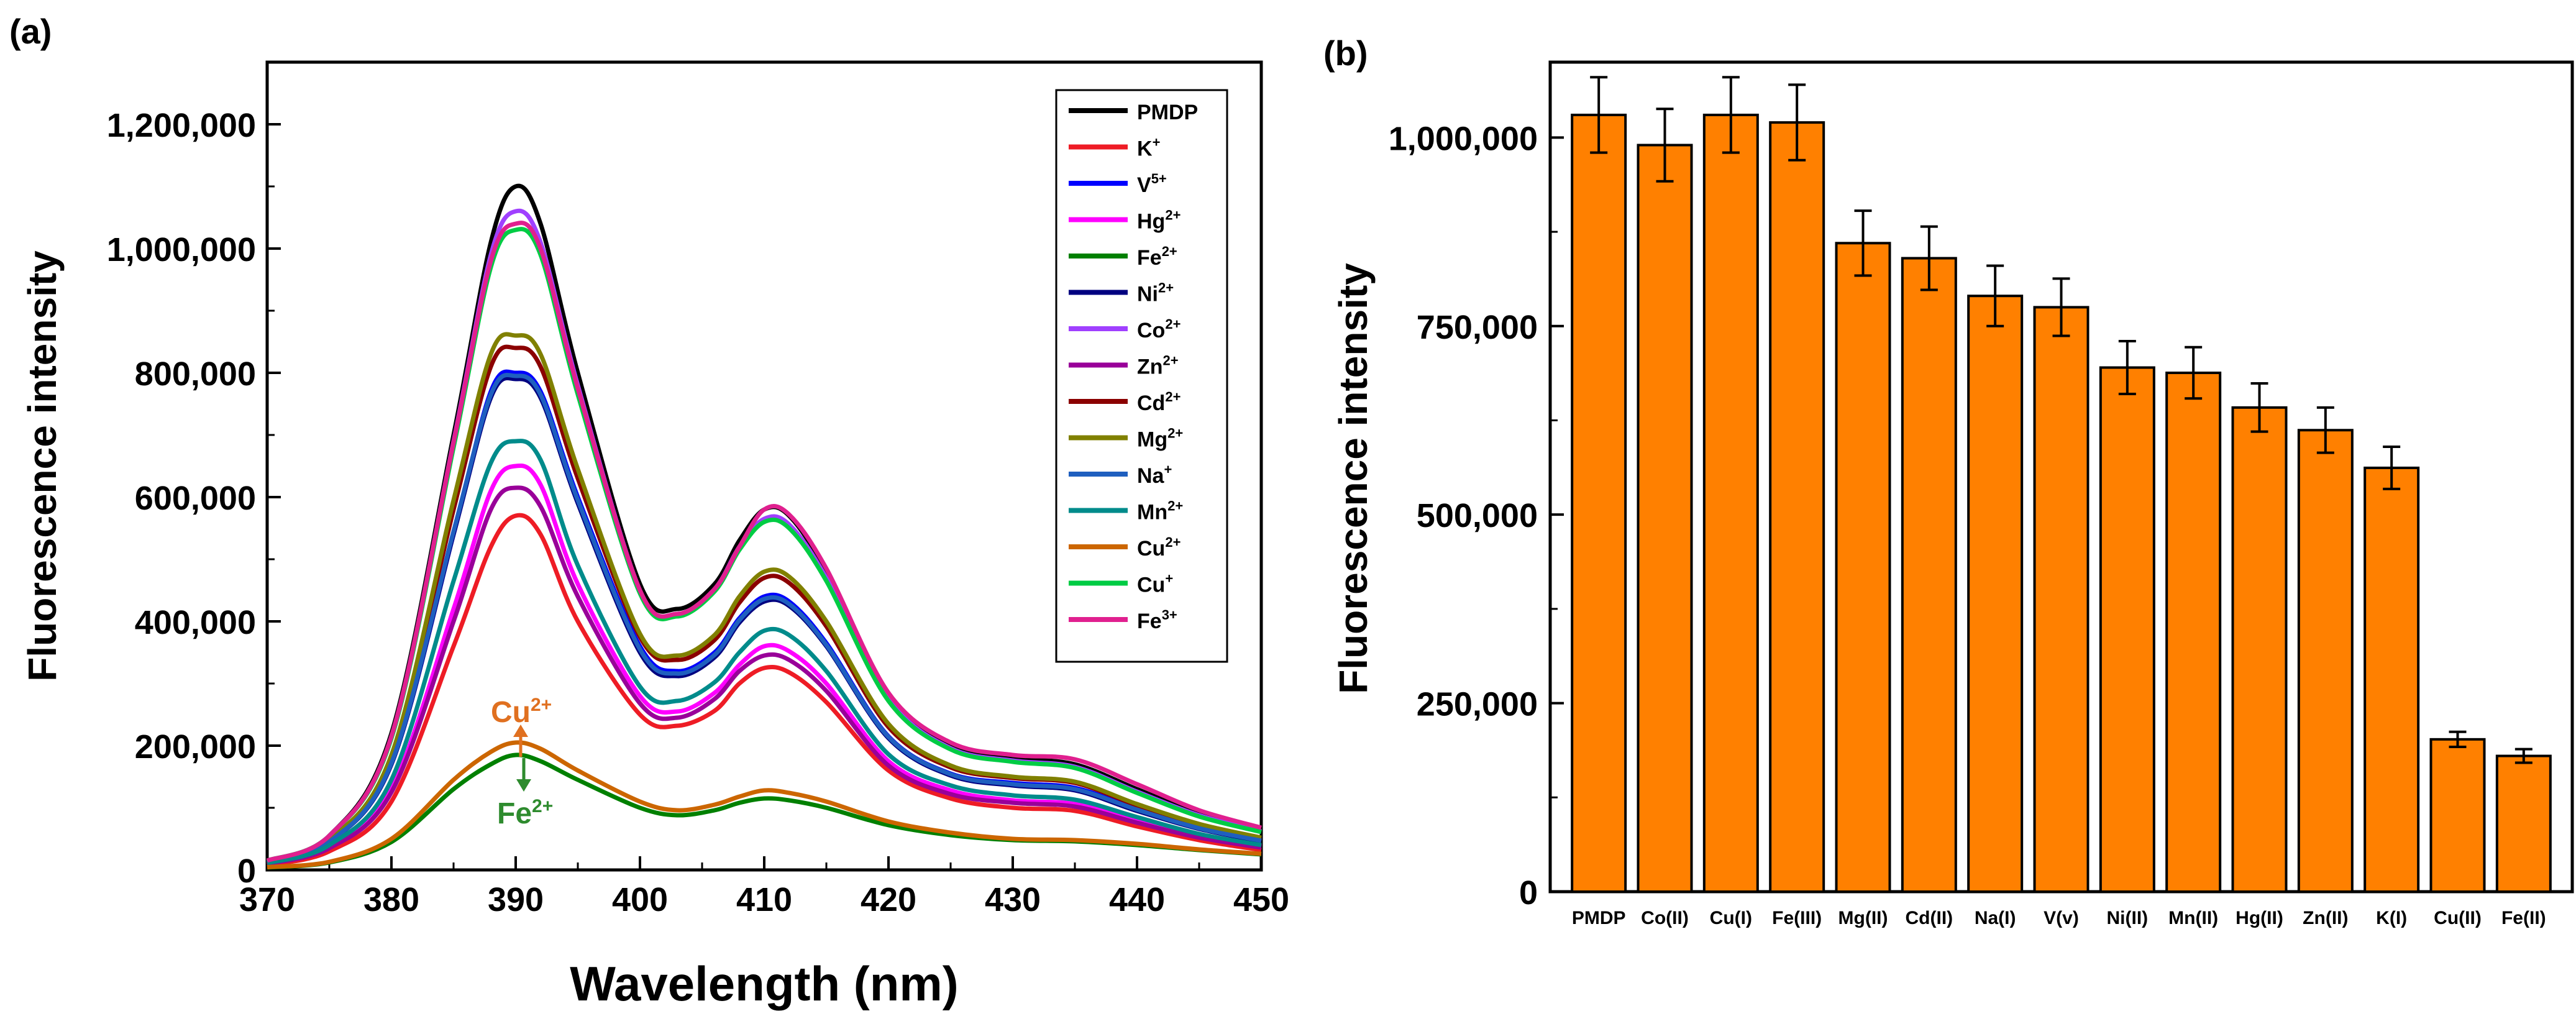  What do you see at coordinates (1797, 507) in the screenshot?
I see `bar-fe-iii` at bounding box center [1797, 507].